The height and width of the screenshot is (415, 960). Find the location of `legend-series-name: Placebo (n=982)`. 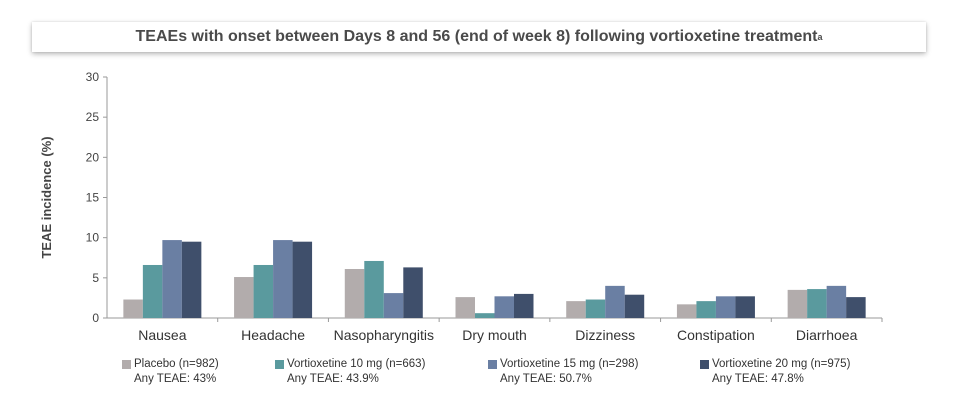

legend-series-name: Placebo (n=982) is located at coordinates (176, 364).